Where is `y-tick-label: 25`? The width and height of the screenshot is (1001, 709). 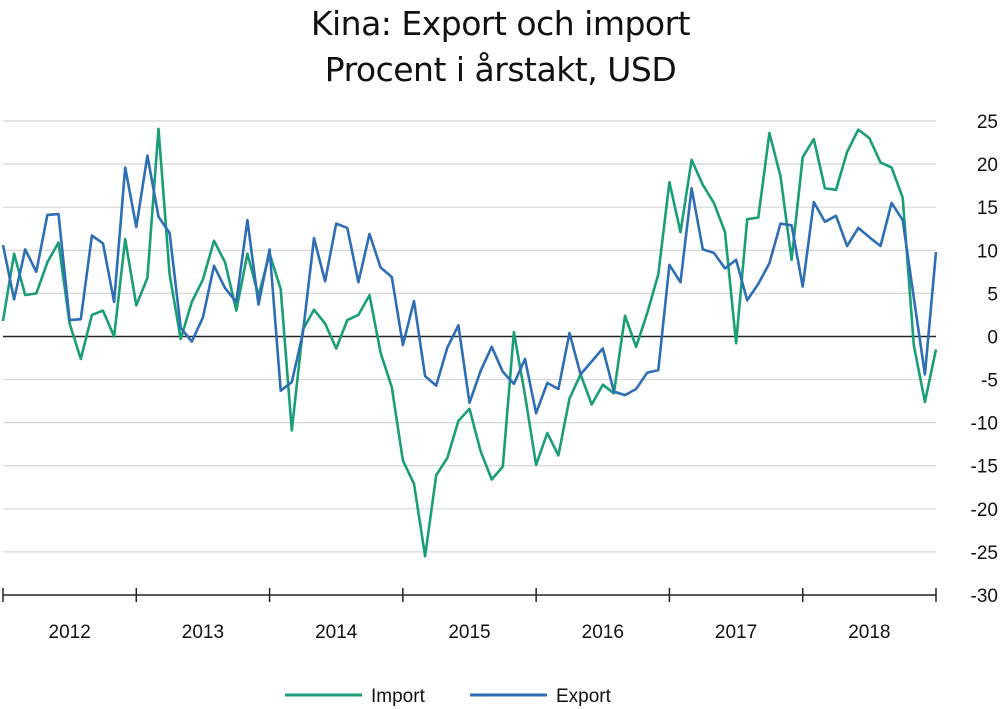 y-tick-label: 25 is located at coordinates (987, 122).